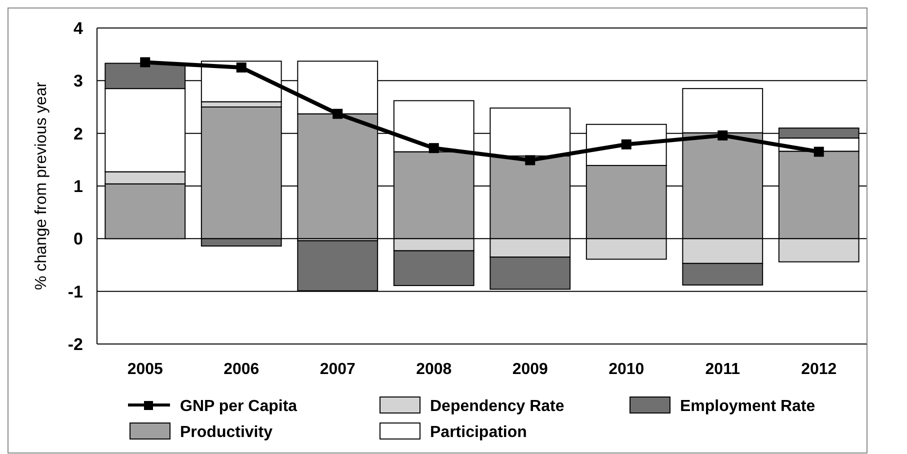 This screenshot has width=907, height=454. I want to click on y-tick-label: 0, so click(78, 239).